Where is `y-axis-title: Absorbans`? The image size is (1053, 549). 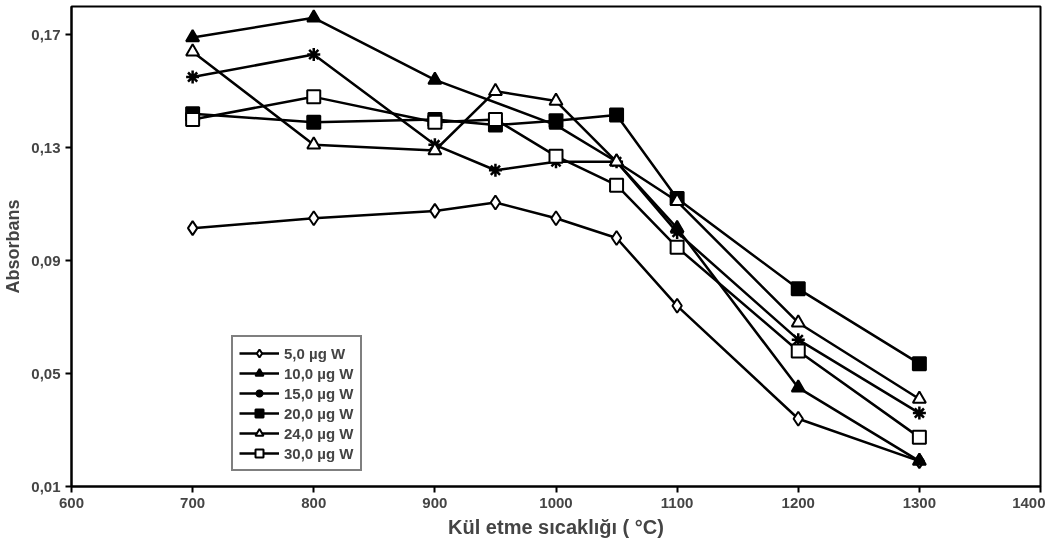 y-axis-title: Absorbans is located at coordinates (13, 246).